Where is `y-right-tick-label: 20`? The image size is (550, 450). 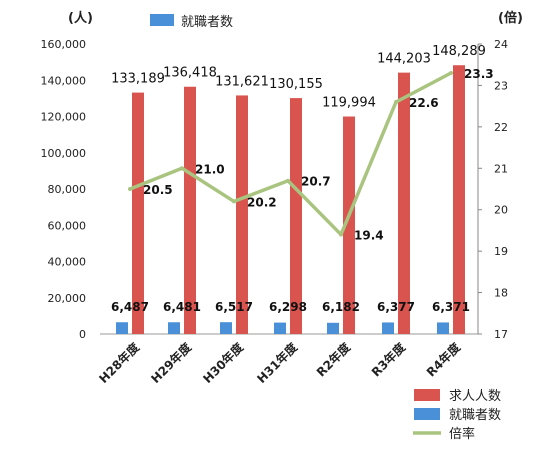 y-right-tick-label: 20 is located at coordinates (501, 210).